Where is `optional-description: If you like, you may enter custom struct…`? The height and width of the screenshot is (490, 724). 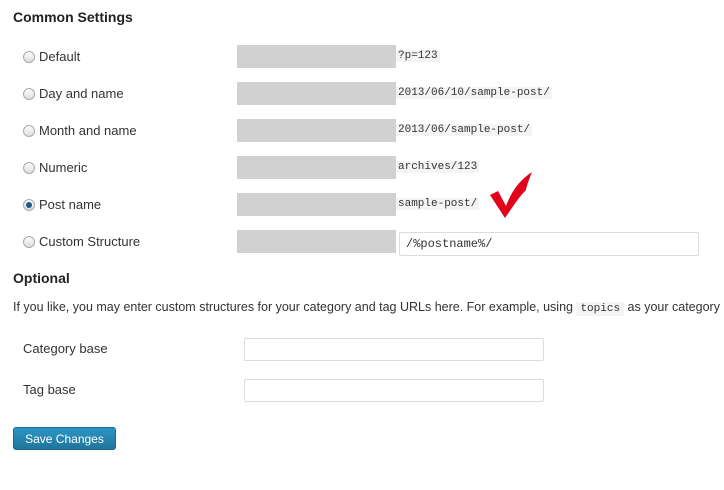
optional-description: If you like, you may enter custom struct… is located at coordinates (368, 308).